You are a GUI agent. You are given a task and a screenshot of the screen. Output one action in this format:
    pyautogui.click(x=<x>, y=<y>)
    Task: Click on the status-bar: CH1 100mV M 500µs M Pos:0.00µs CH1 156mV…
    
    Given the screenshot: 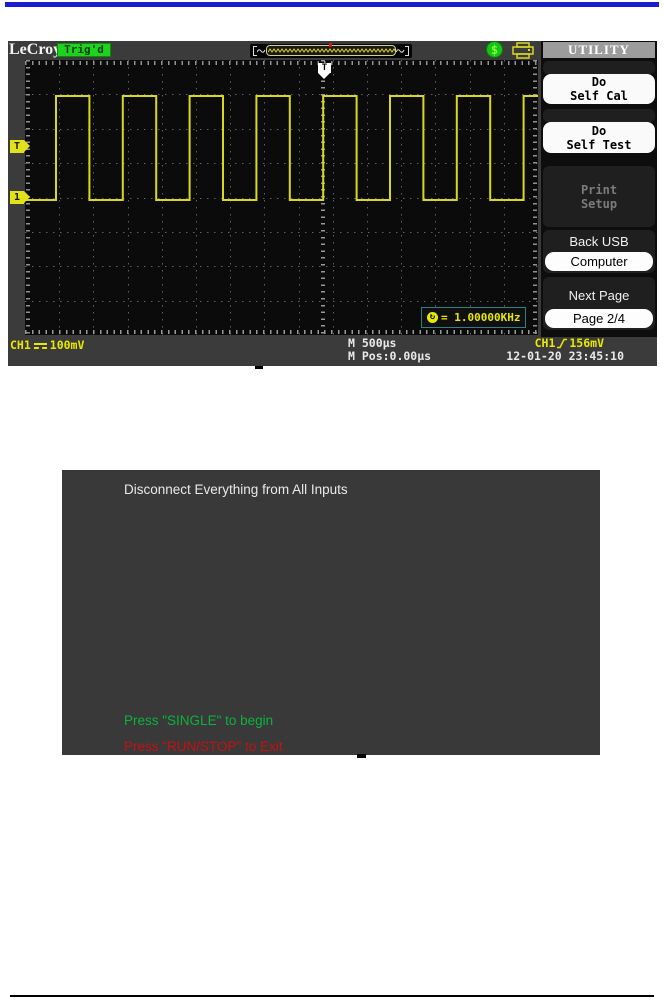 What is the action you would take?
    pyautogui.click(x=332, y=350)
    